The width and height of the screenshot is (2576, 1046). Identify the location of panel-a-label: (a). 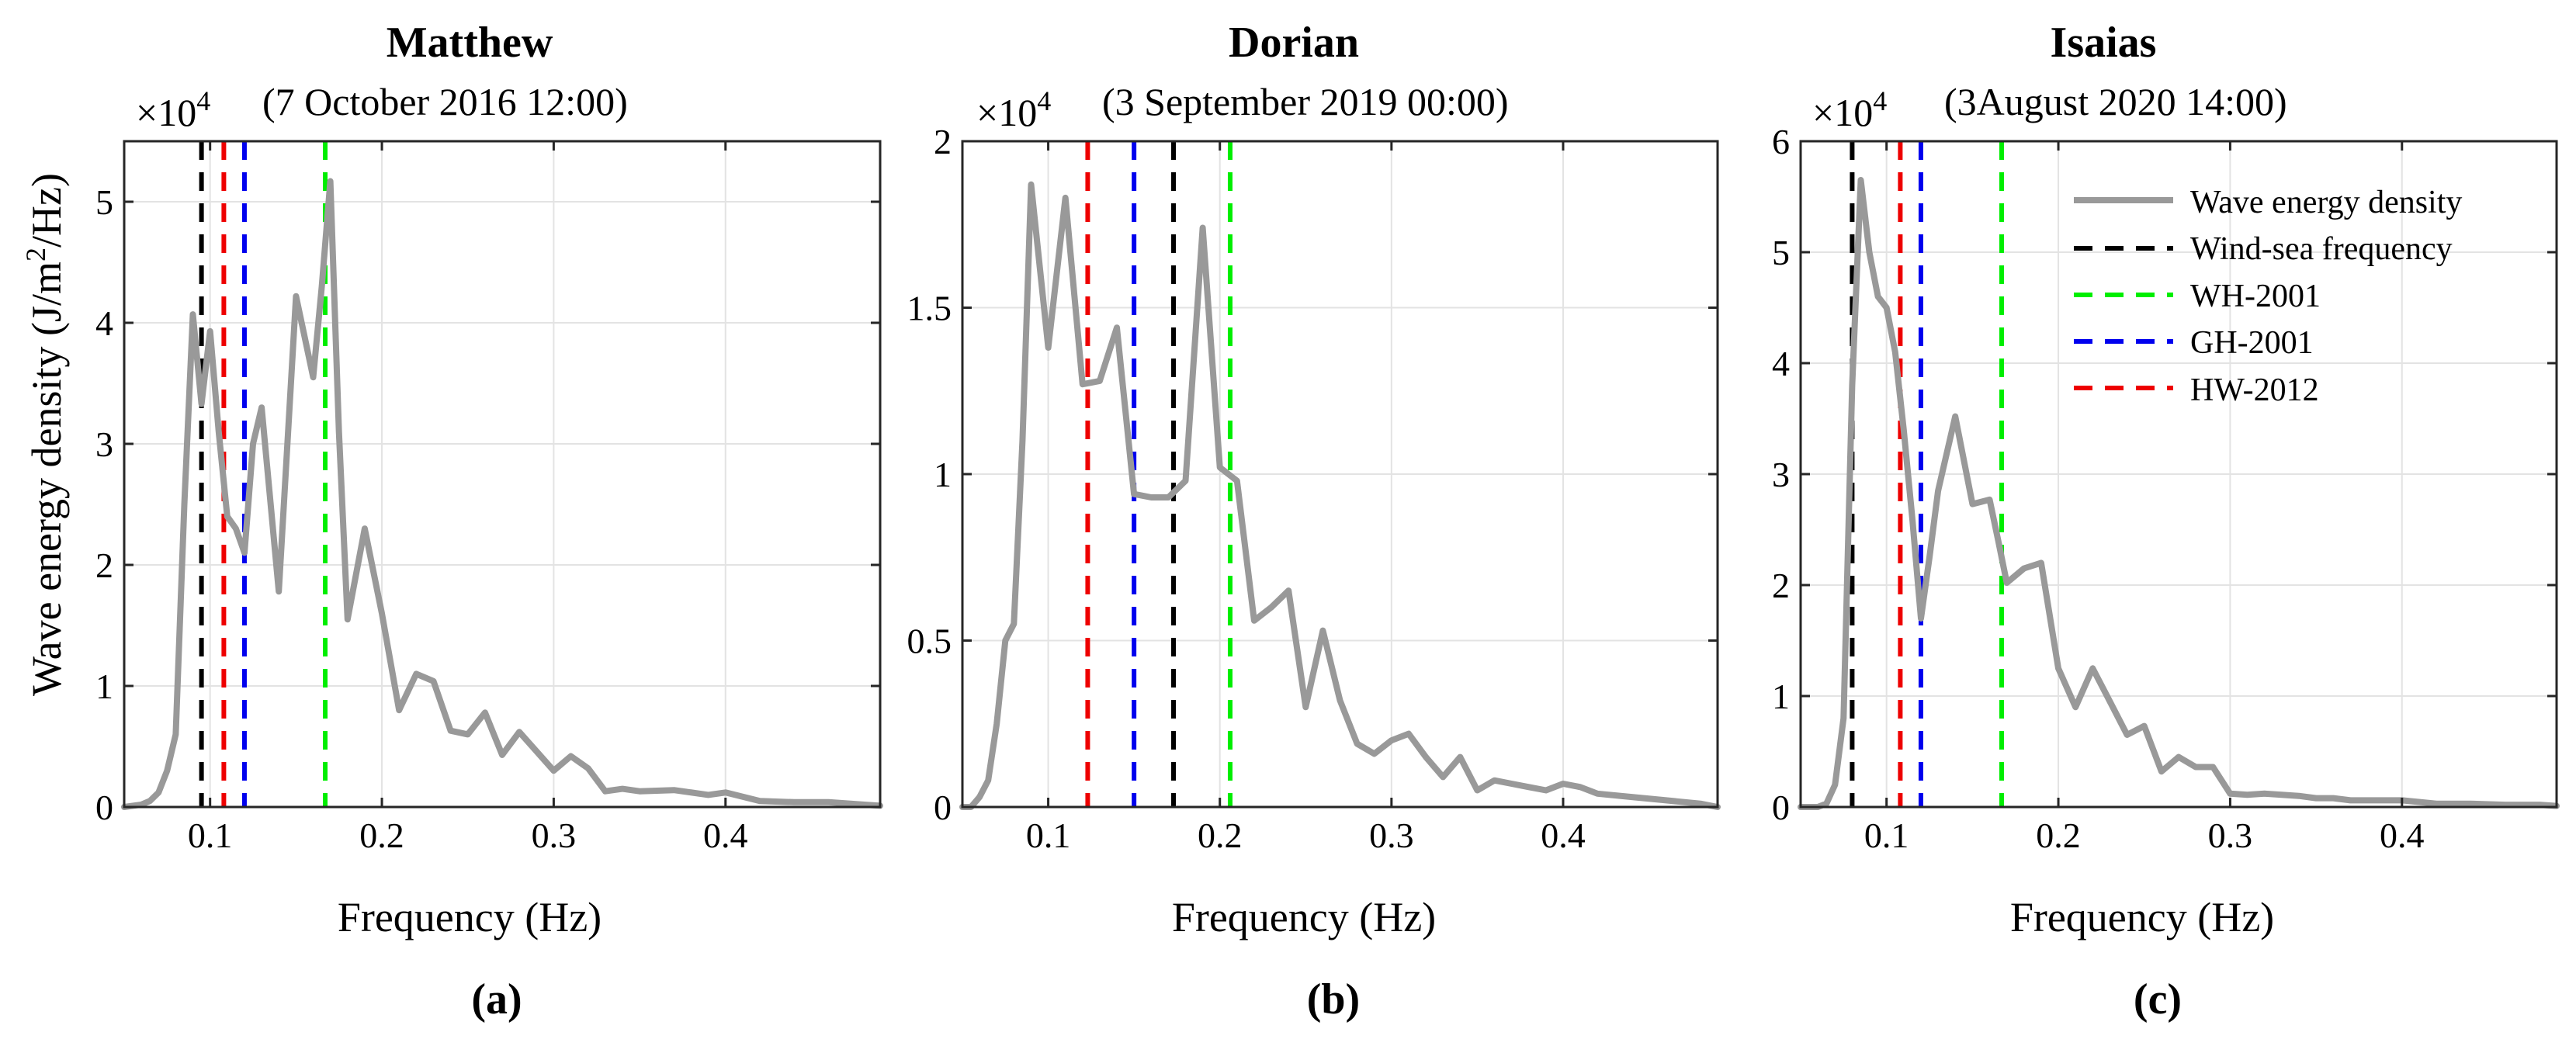
(496, 999).